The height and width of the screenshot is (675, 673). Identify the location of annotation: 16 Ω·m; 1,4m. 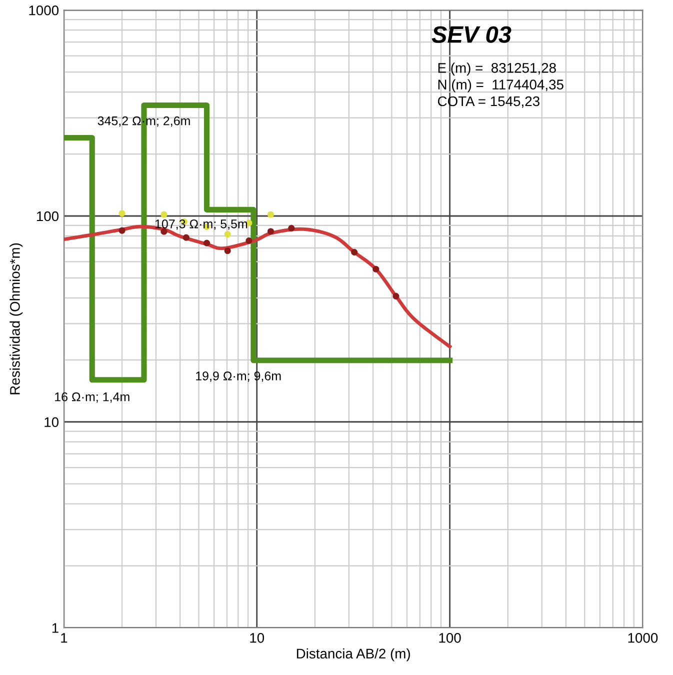
(92, 397).